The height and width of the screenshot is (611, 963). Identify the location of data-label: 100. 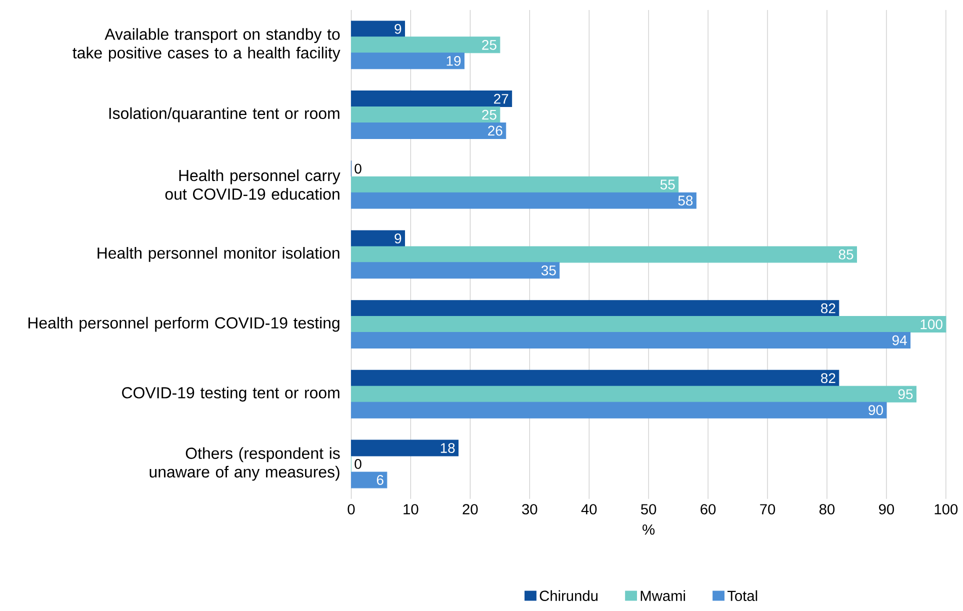
(931, 325).